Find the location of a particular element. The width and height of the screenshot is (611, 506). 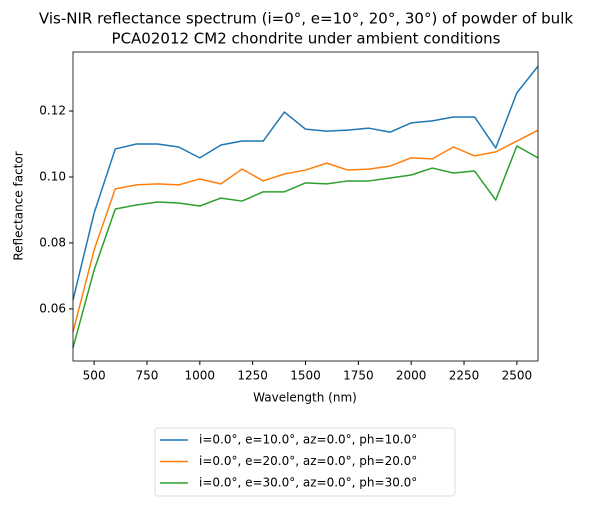

y-tick-label: 0.08 is located at coordinates (52, 242).